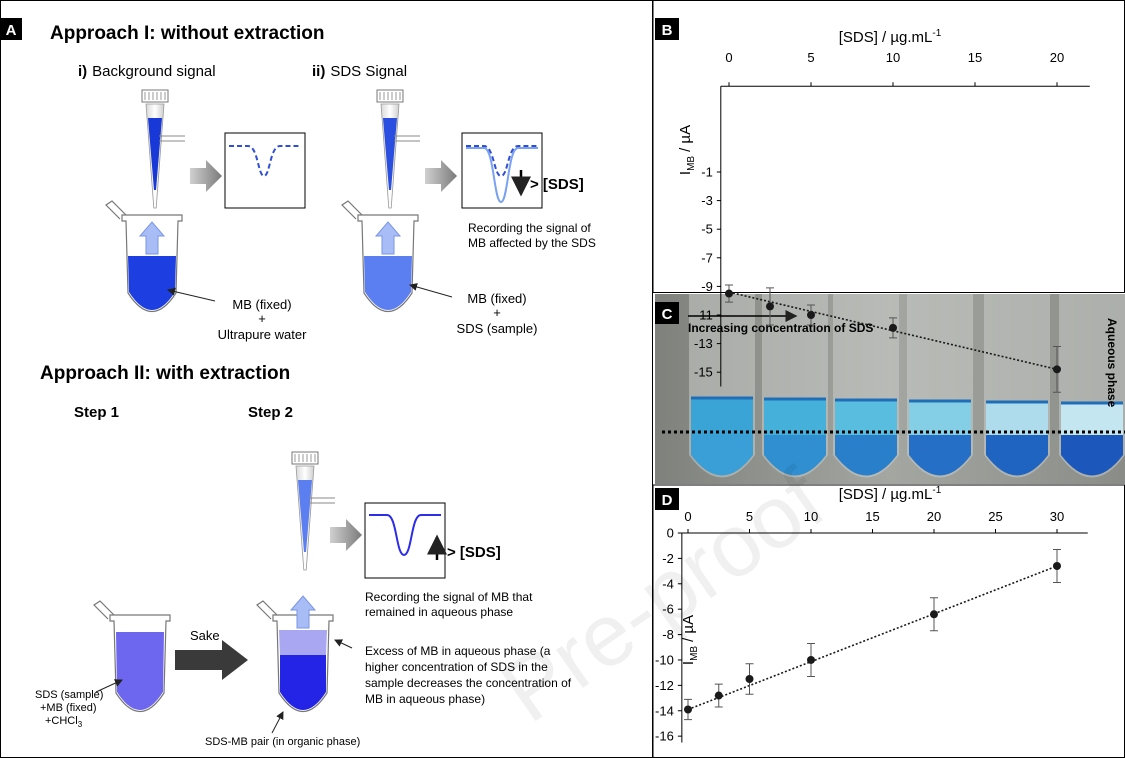 The image size is (1125, 758). I want to click on sample-text: +CHCl, so click(61, 721).